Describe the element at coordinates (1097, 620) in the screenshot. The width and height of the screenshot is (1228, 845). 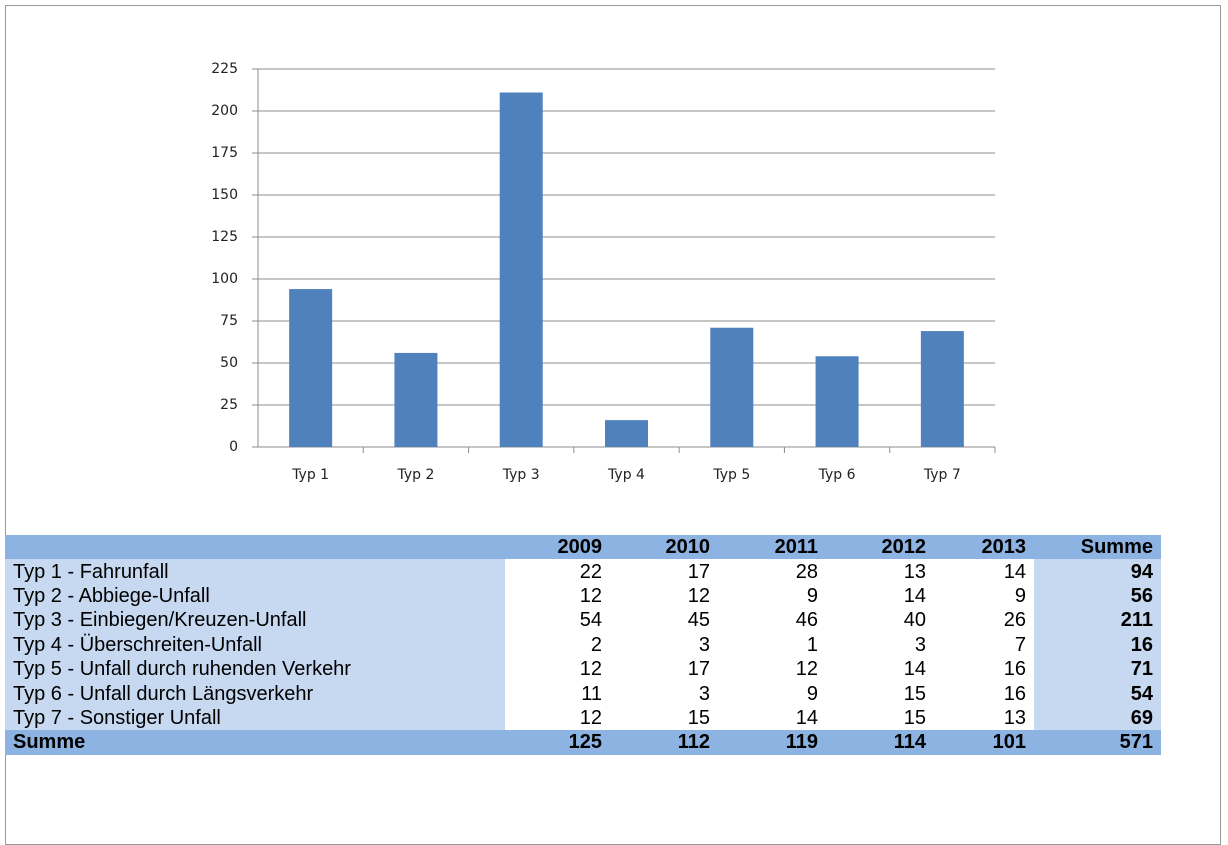
I see `total-cell: 211` at that location.